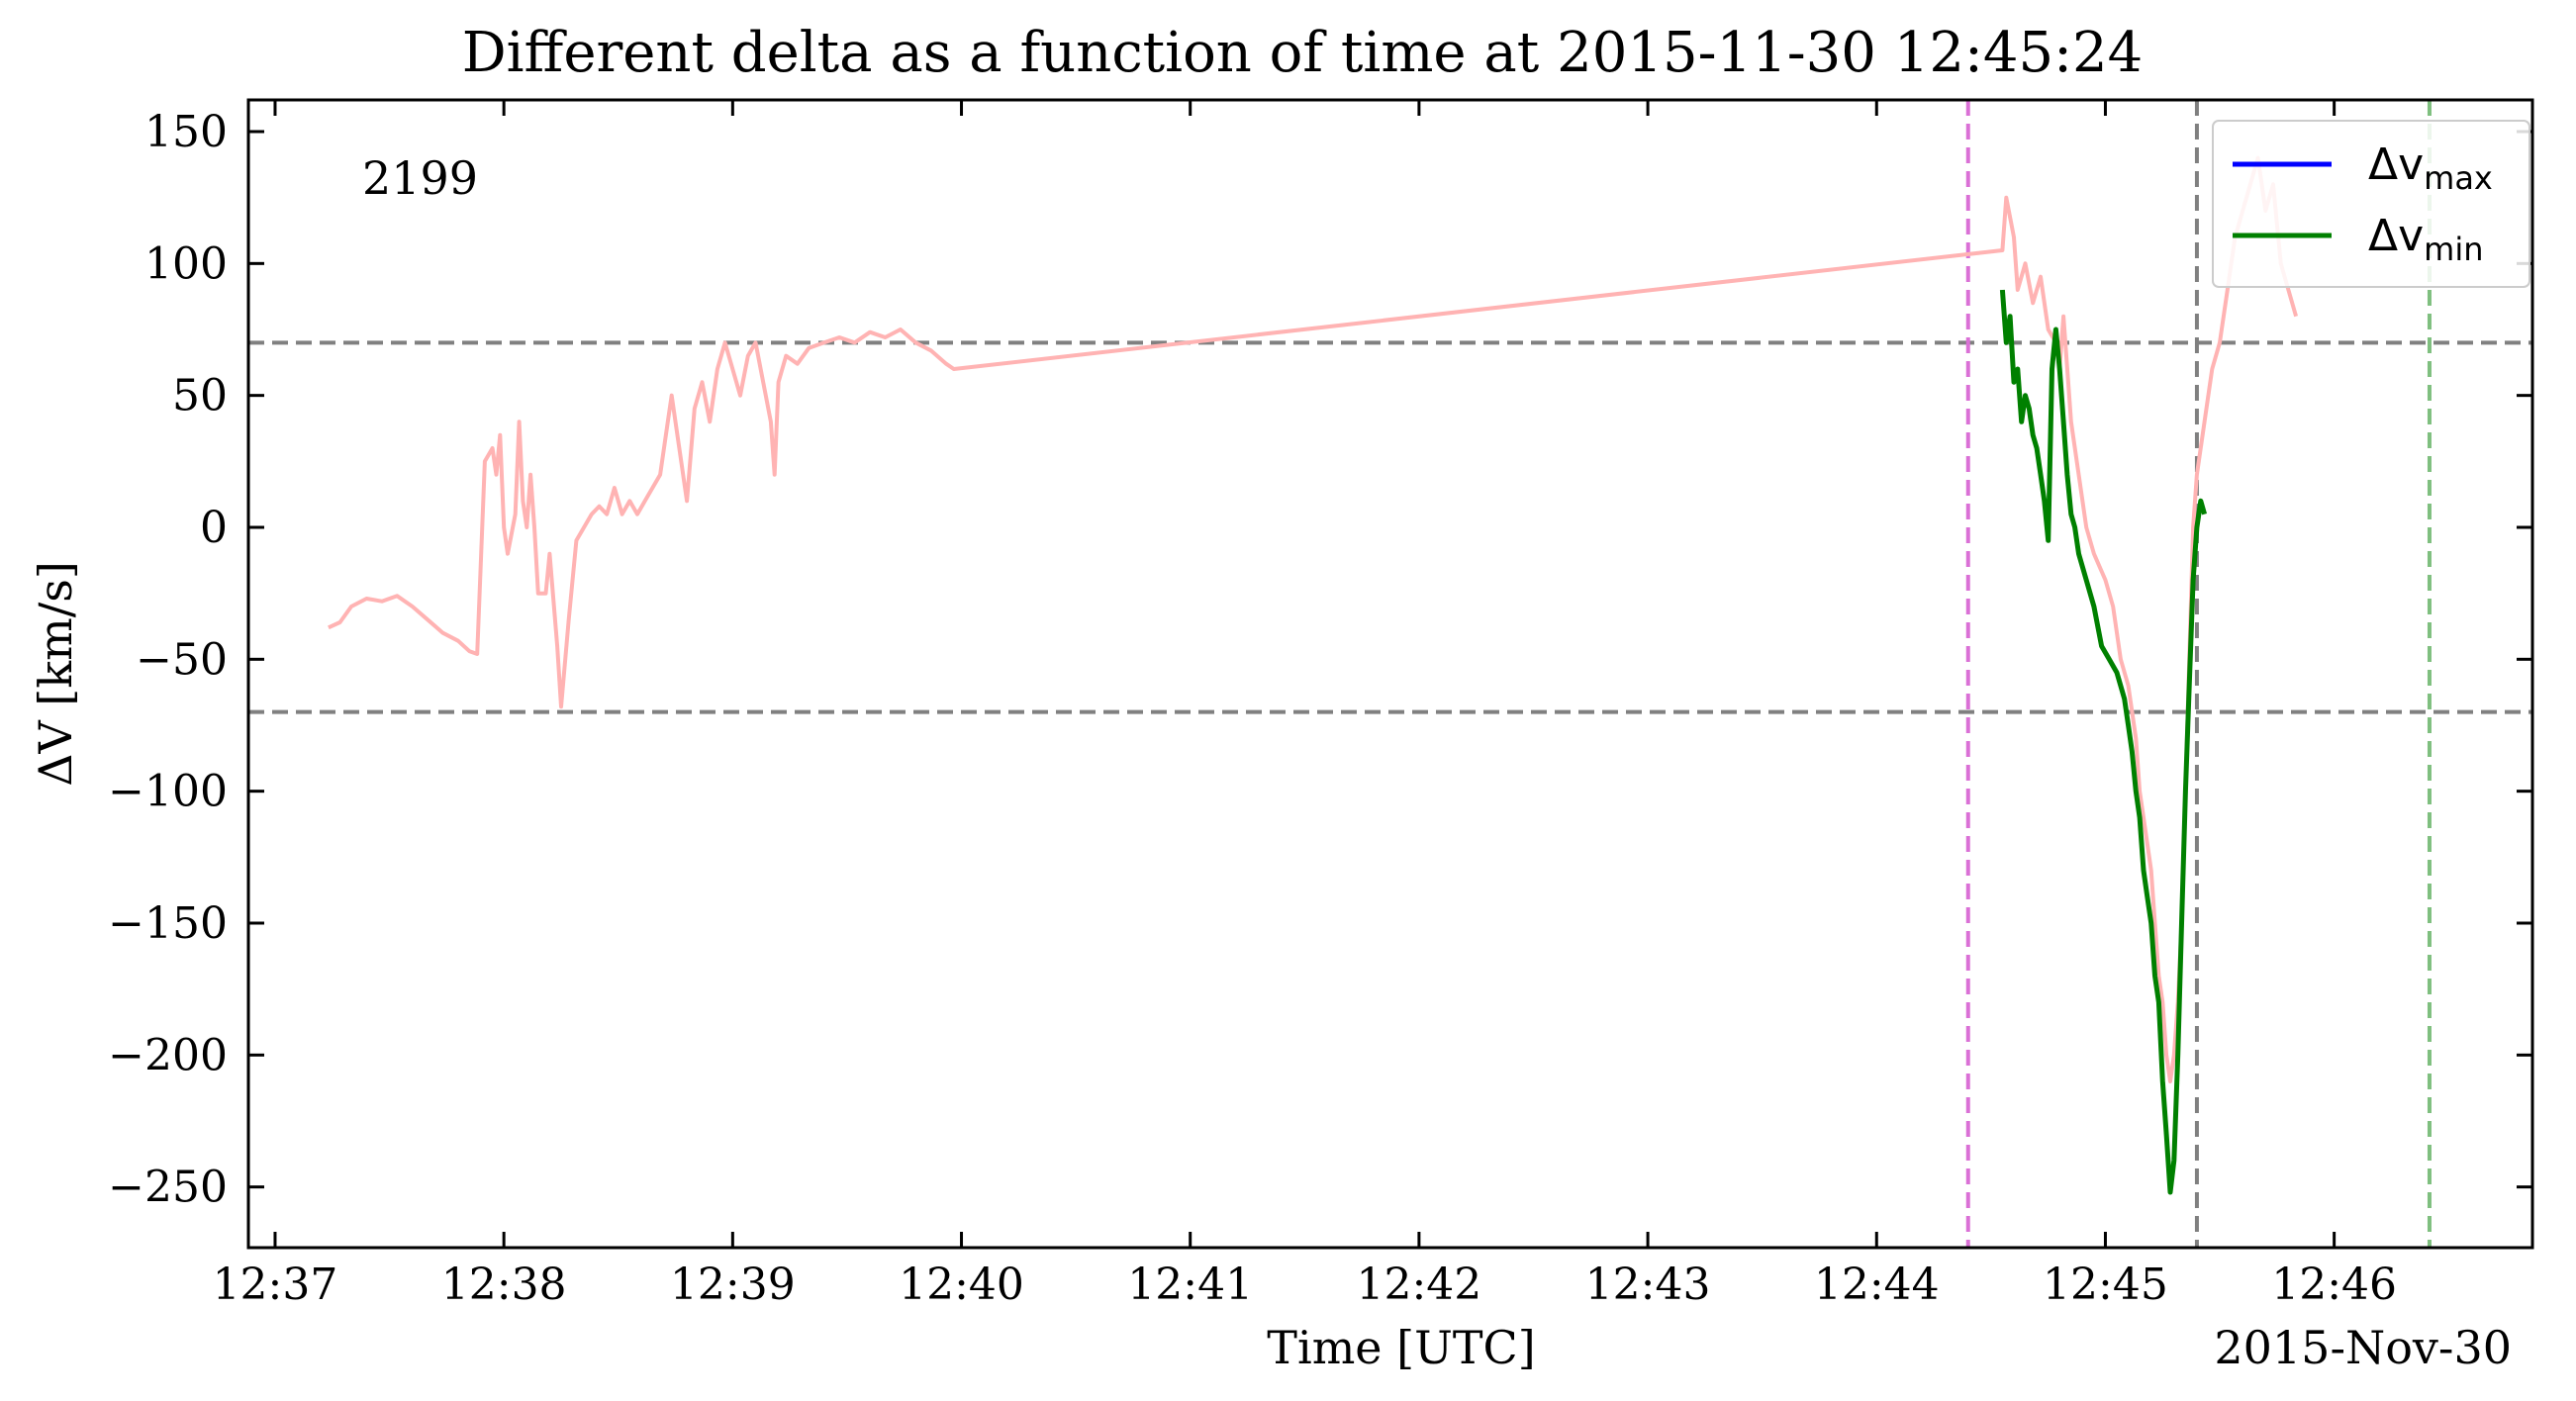 This screenshot has width=2576, height=1401. What do you see at coordinates (2105, 1285) in the screenshot?
I see `x-tick-label-12-45: 12:45` at bounding box center [2105, 1285].